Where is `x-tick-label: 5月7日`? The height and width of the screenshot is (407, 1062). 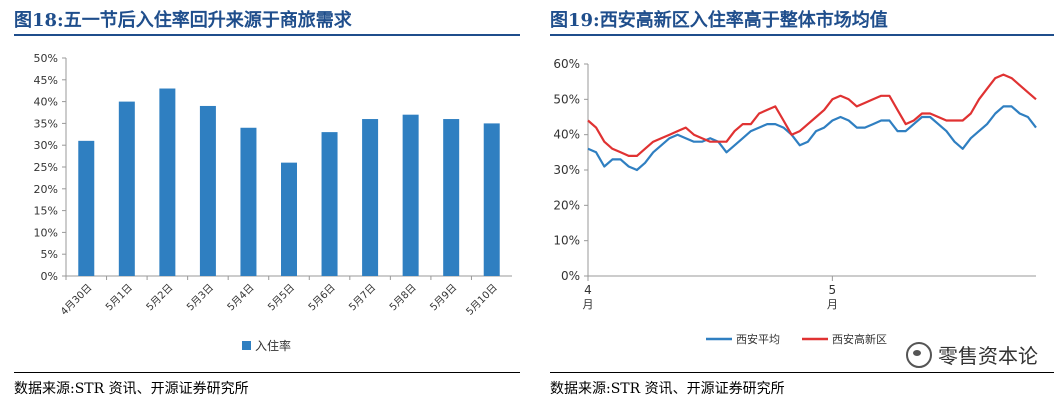 x-tick-label: 5月7日 is located at coordinates (363, 298).